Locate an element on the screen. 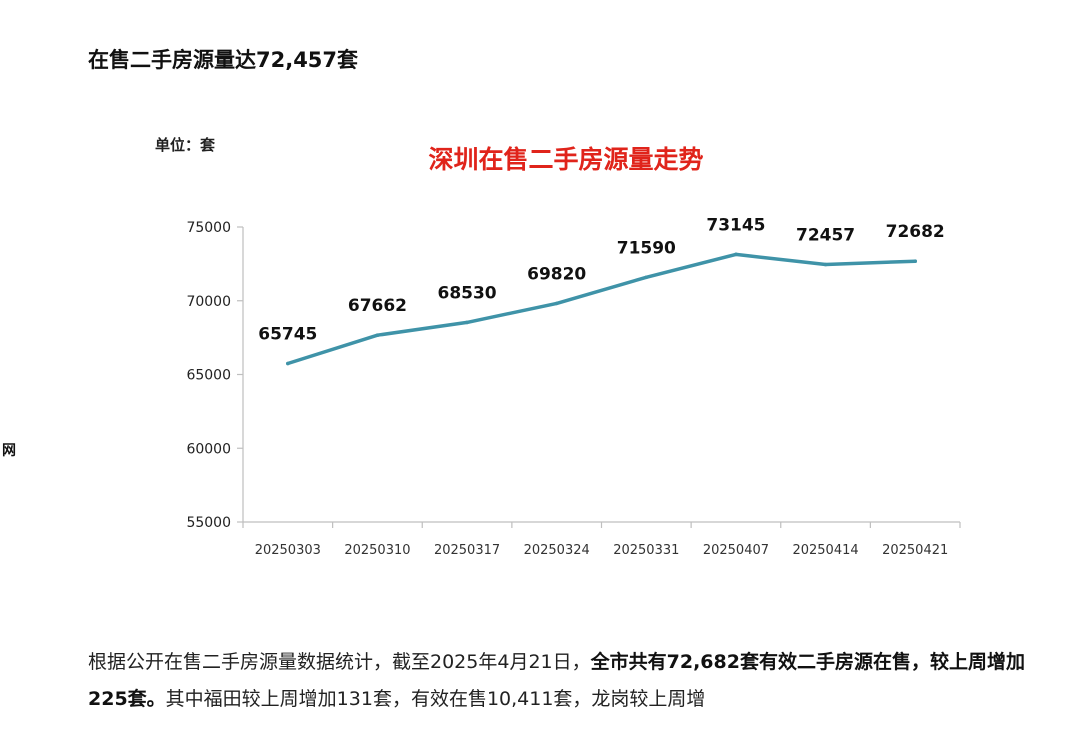  headline: 在售二手房源量达72,457套 is located at coordinates (223, 60).